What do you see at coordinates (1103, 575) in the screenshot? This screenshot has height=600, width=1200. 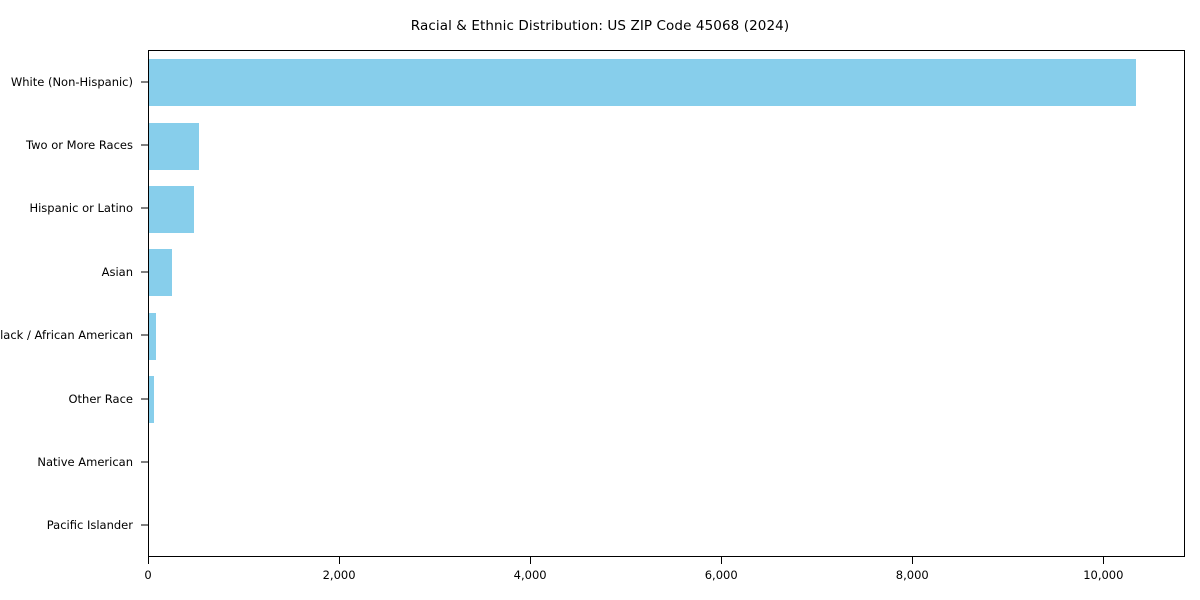 I see `x-tick-label: 10,000` at bounding box center [1103, 575].